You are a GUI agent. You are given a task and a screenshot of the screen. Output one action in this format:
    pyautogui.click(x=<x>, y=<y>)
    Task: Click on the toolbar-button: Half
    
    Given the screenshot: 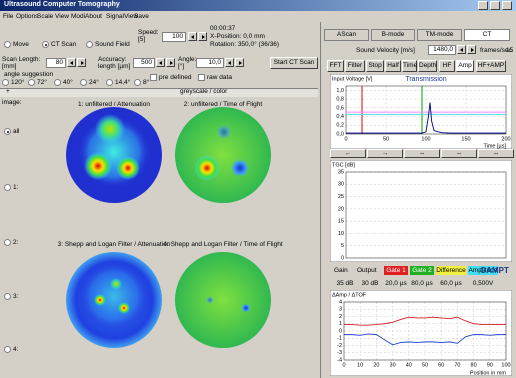 What is the action you would take?
    pyautogui.click(x=393, y=66)
    